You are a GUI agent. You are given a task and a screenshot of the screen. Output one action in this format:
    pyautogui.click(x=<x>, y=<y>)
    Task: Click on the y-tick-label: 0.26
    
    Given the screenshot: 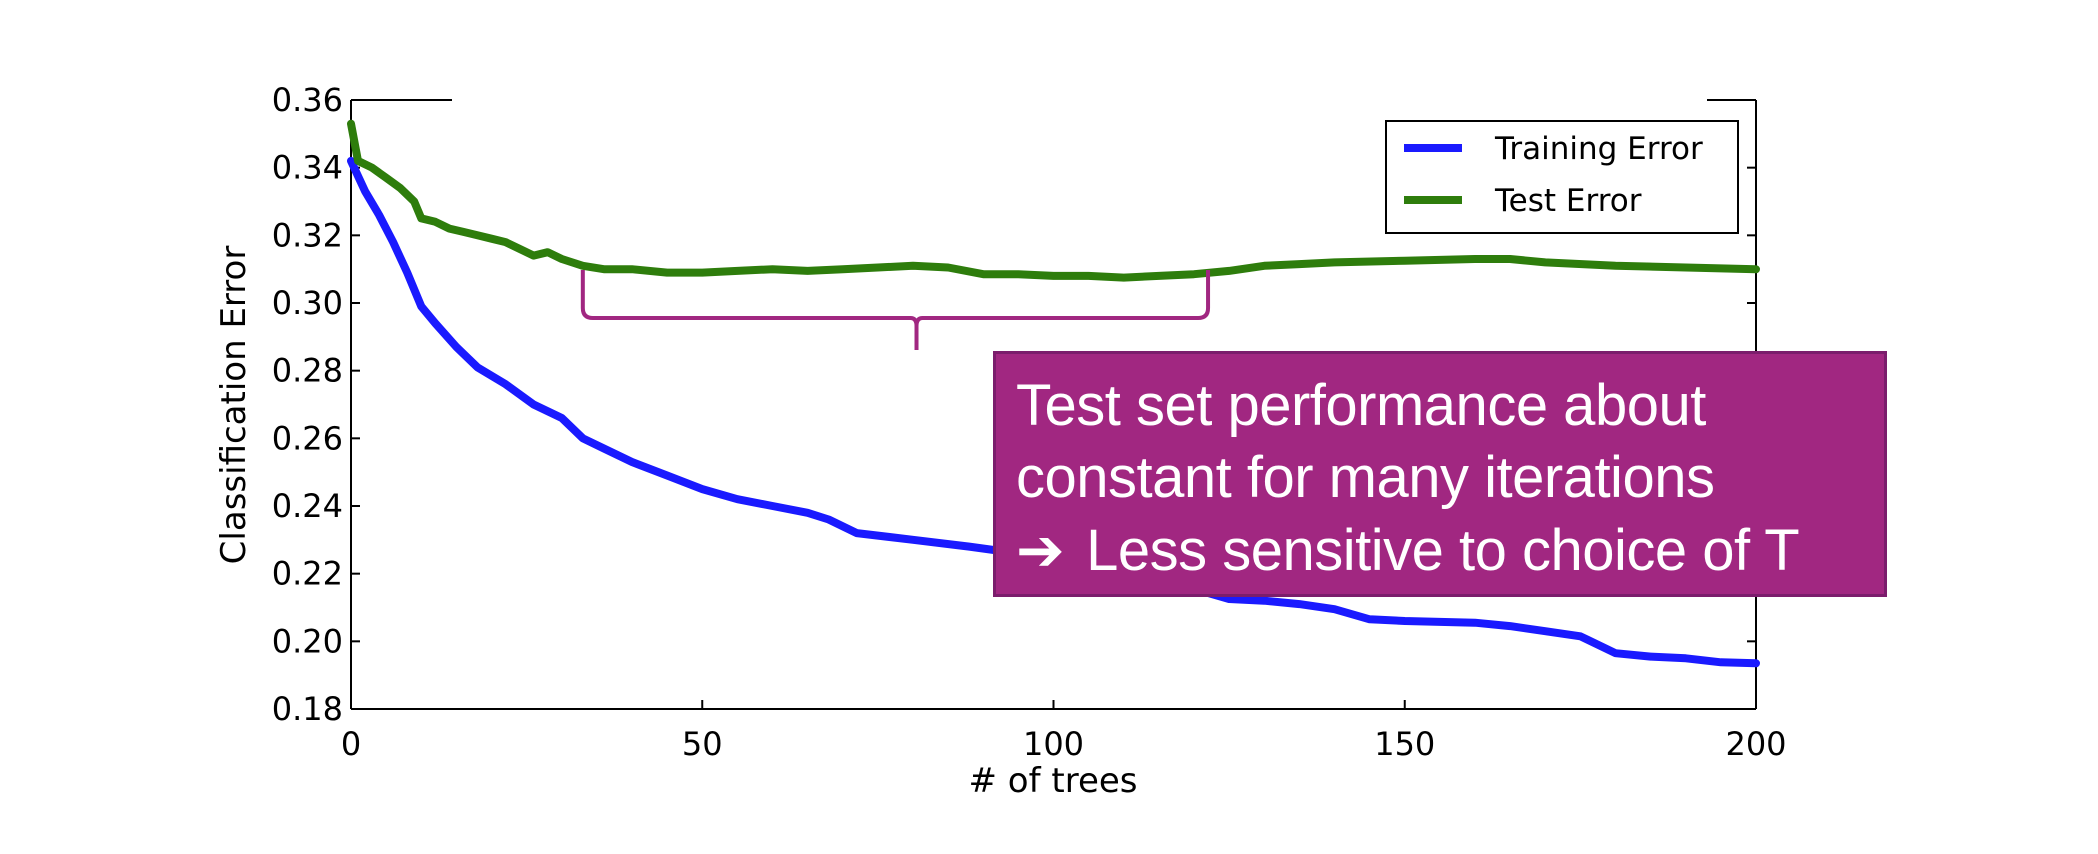 What is the action you would take?
    pyautogui.click(x=307, y=438)
    